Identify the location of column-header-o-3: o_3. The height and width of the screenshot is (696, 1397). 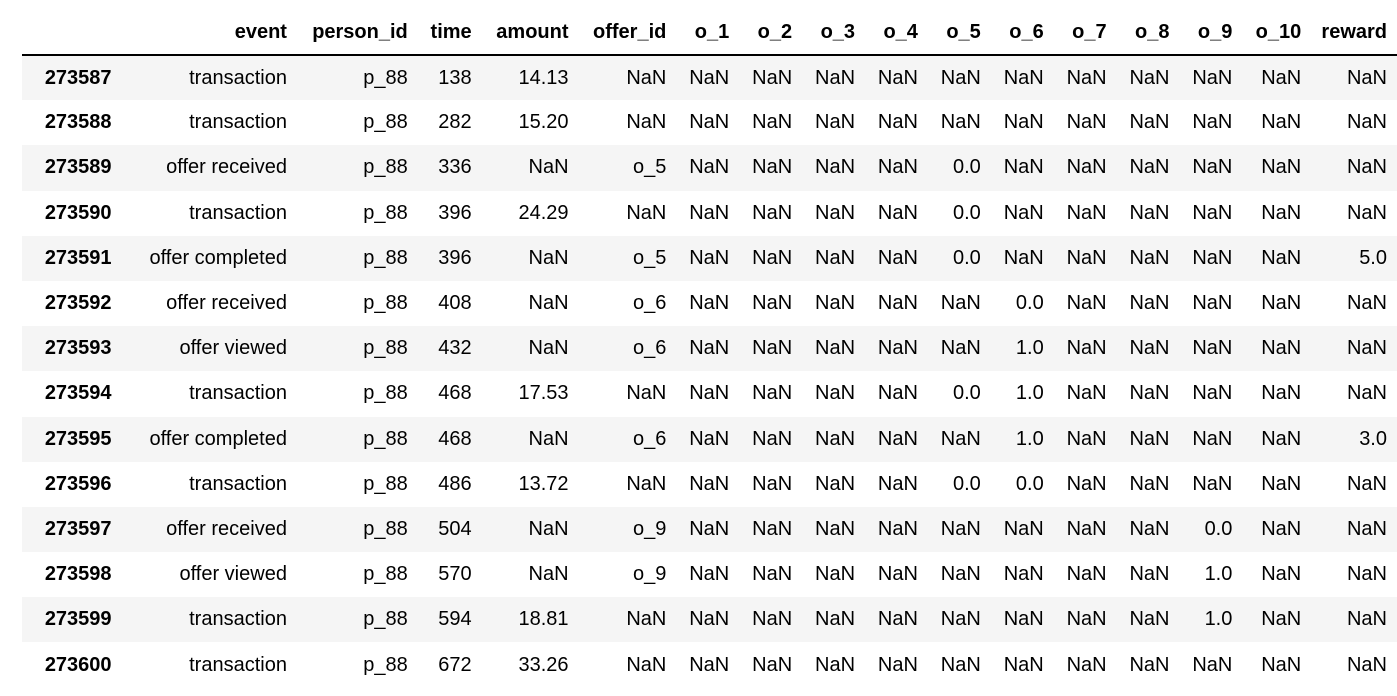
(834, 33).